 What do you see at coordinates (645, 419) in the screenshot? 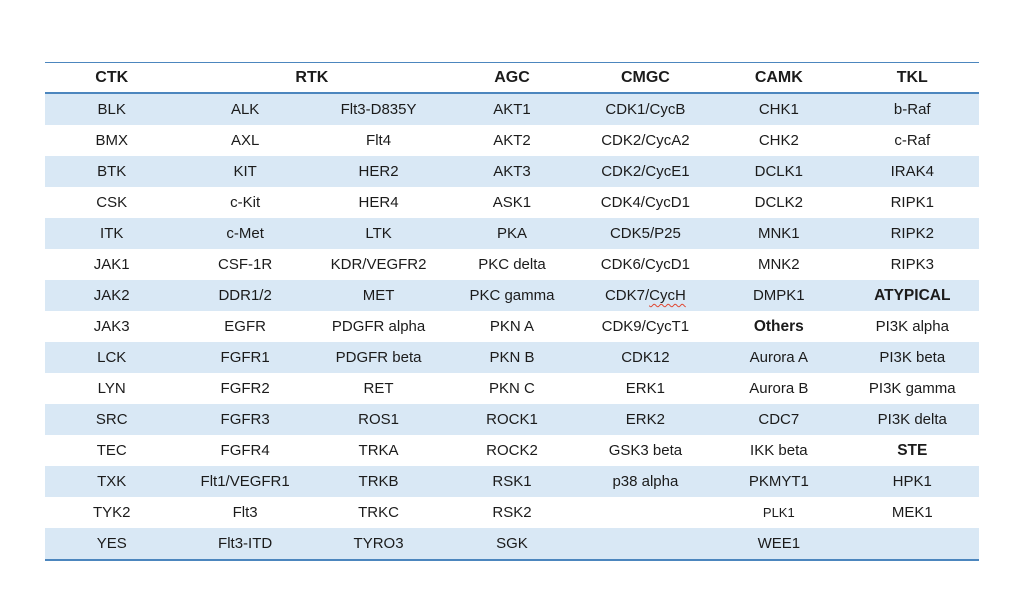
I see `kinase-cell: ERK2` at bounding box center [645, 419].